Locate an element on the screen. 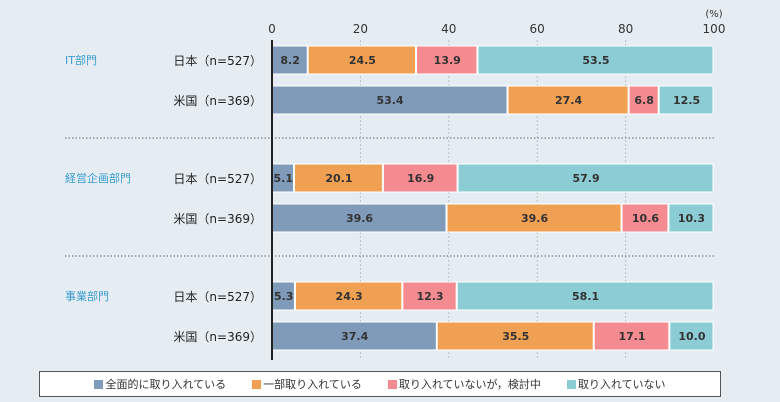 Image resolution: width=780 pixels, height=402 pixels. data-label: 13.9 is located at coordinates (447, 60).